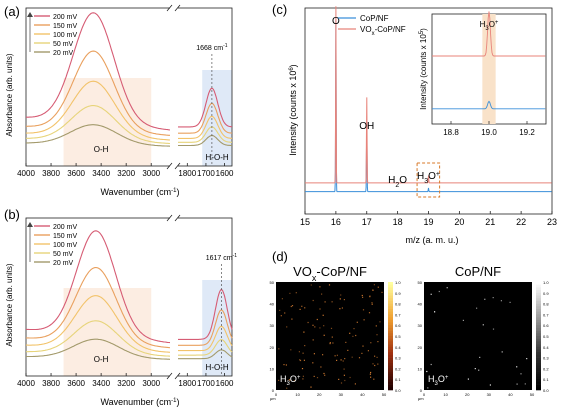 The height and width of the screenshot is (411, 565). What do you see at coordinates (217, 157) in the screenshot?
I see `hoh-region-label: H-O-H` at bounding box center [217, 157].